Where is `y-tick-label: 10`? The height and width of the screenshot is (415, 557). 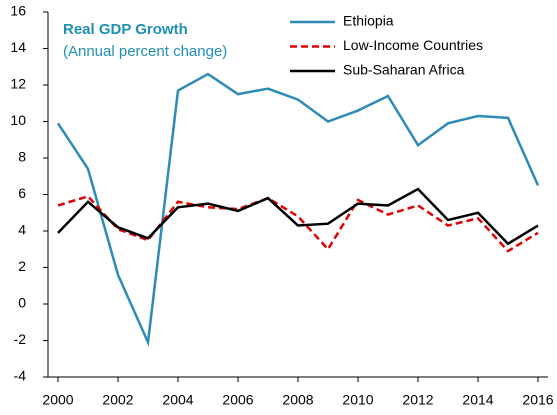
y-tick-label: 10 is located at coordinates (18, 120).